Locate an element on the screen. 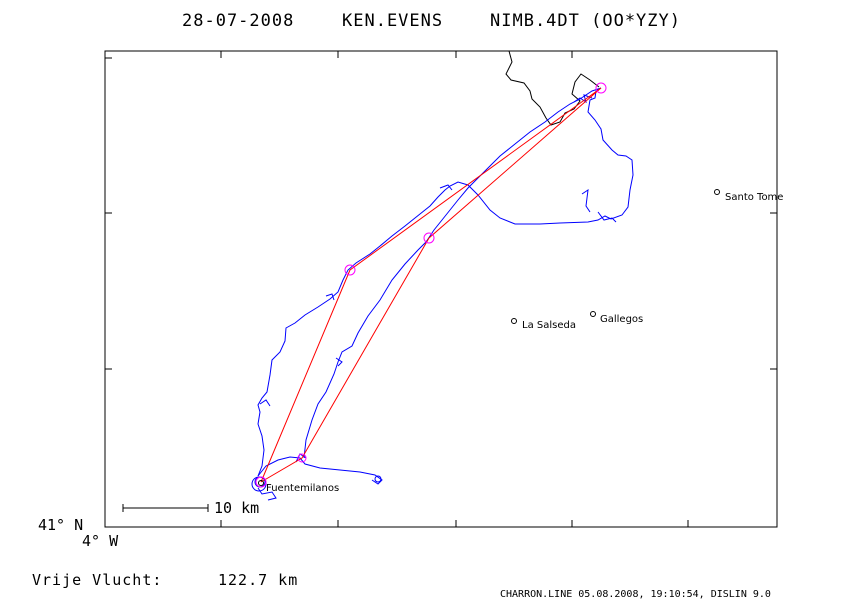  distance-value: 122.7 km is located at coordinates (258, 580).